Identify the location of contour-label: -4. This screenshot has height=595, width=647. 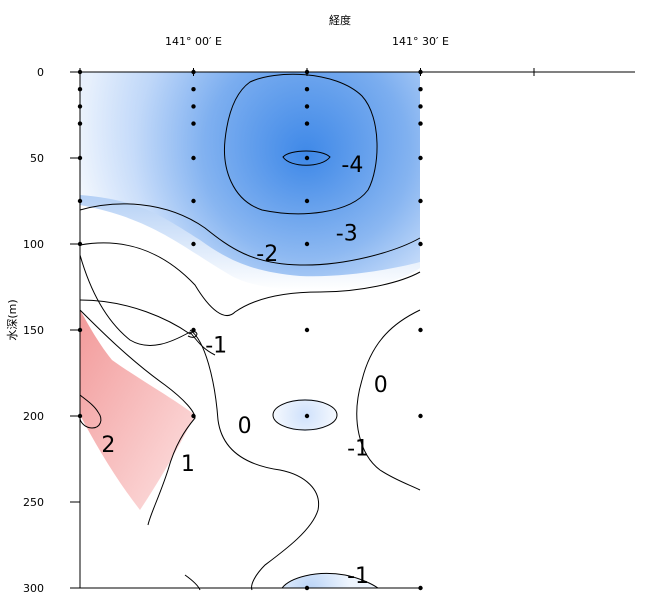
(352, 165).